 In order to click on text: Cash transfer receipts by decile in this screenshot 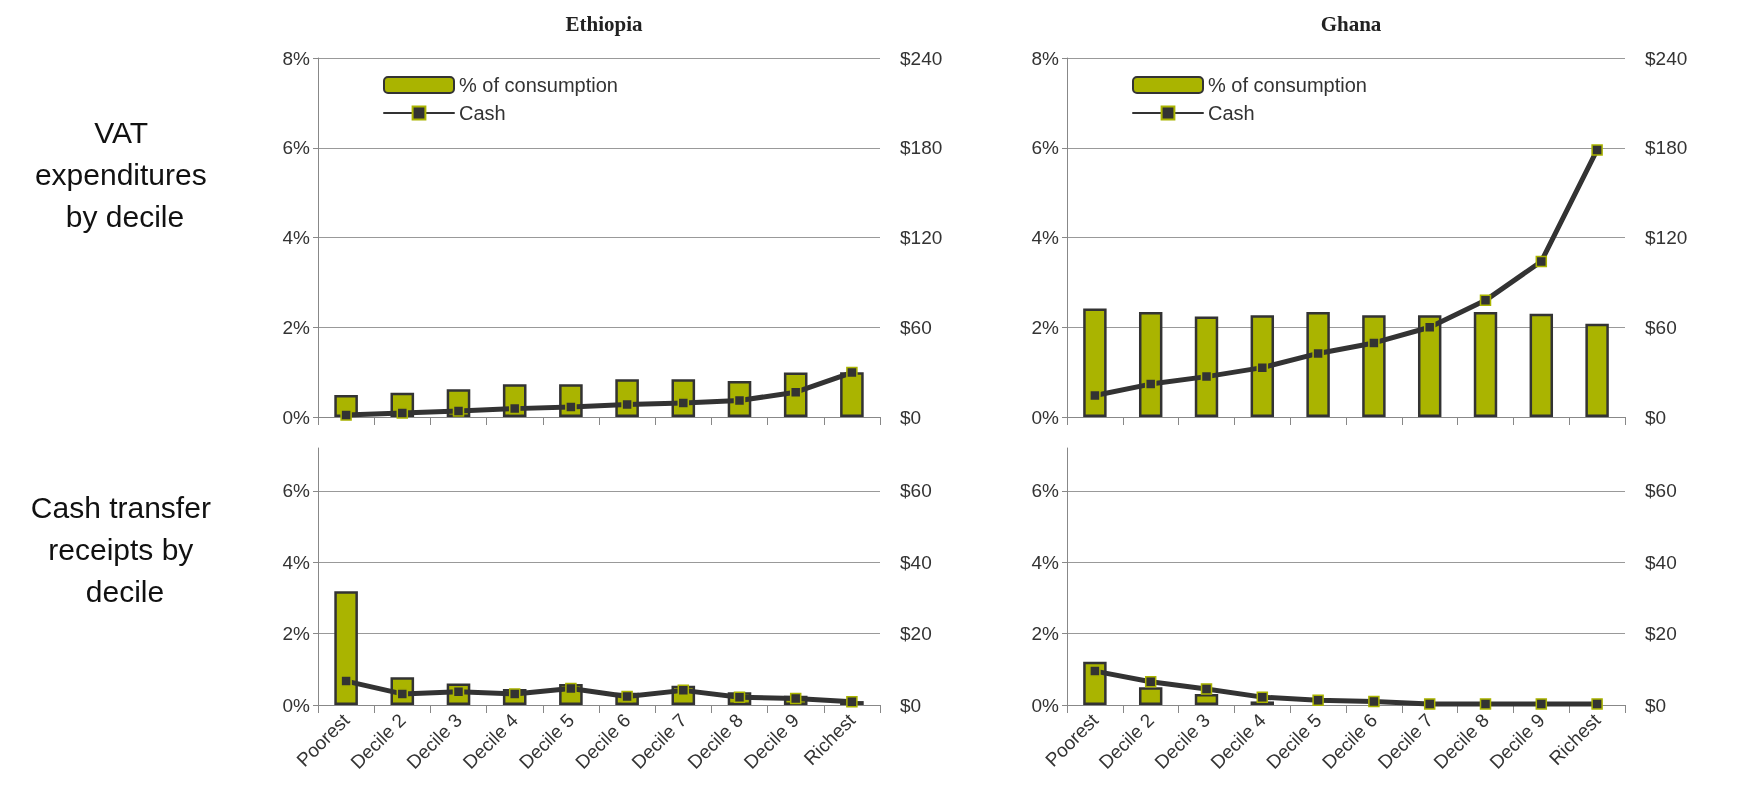, I will do `click(125, 550)`.